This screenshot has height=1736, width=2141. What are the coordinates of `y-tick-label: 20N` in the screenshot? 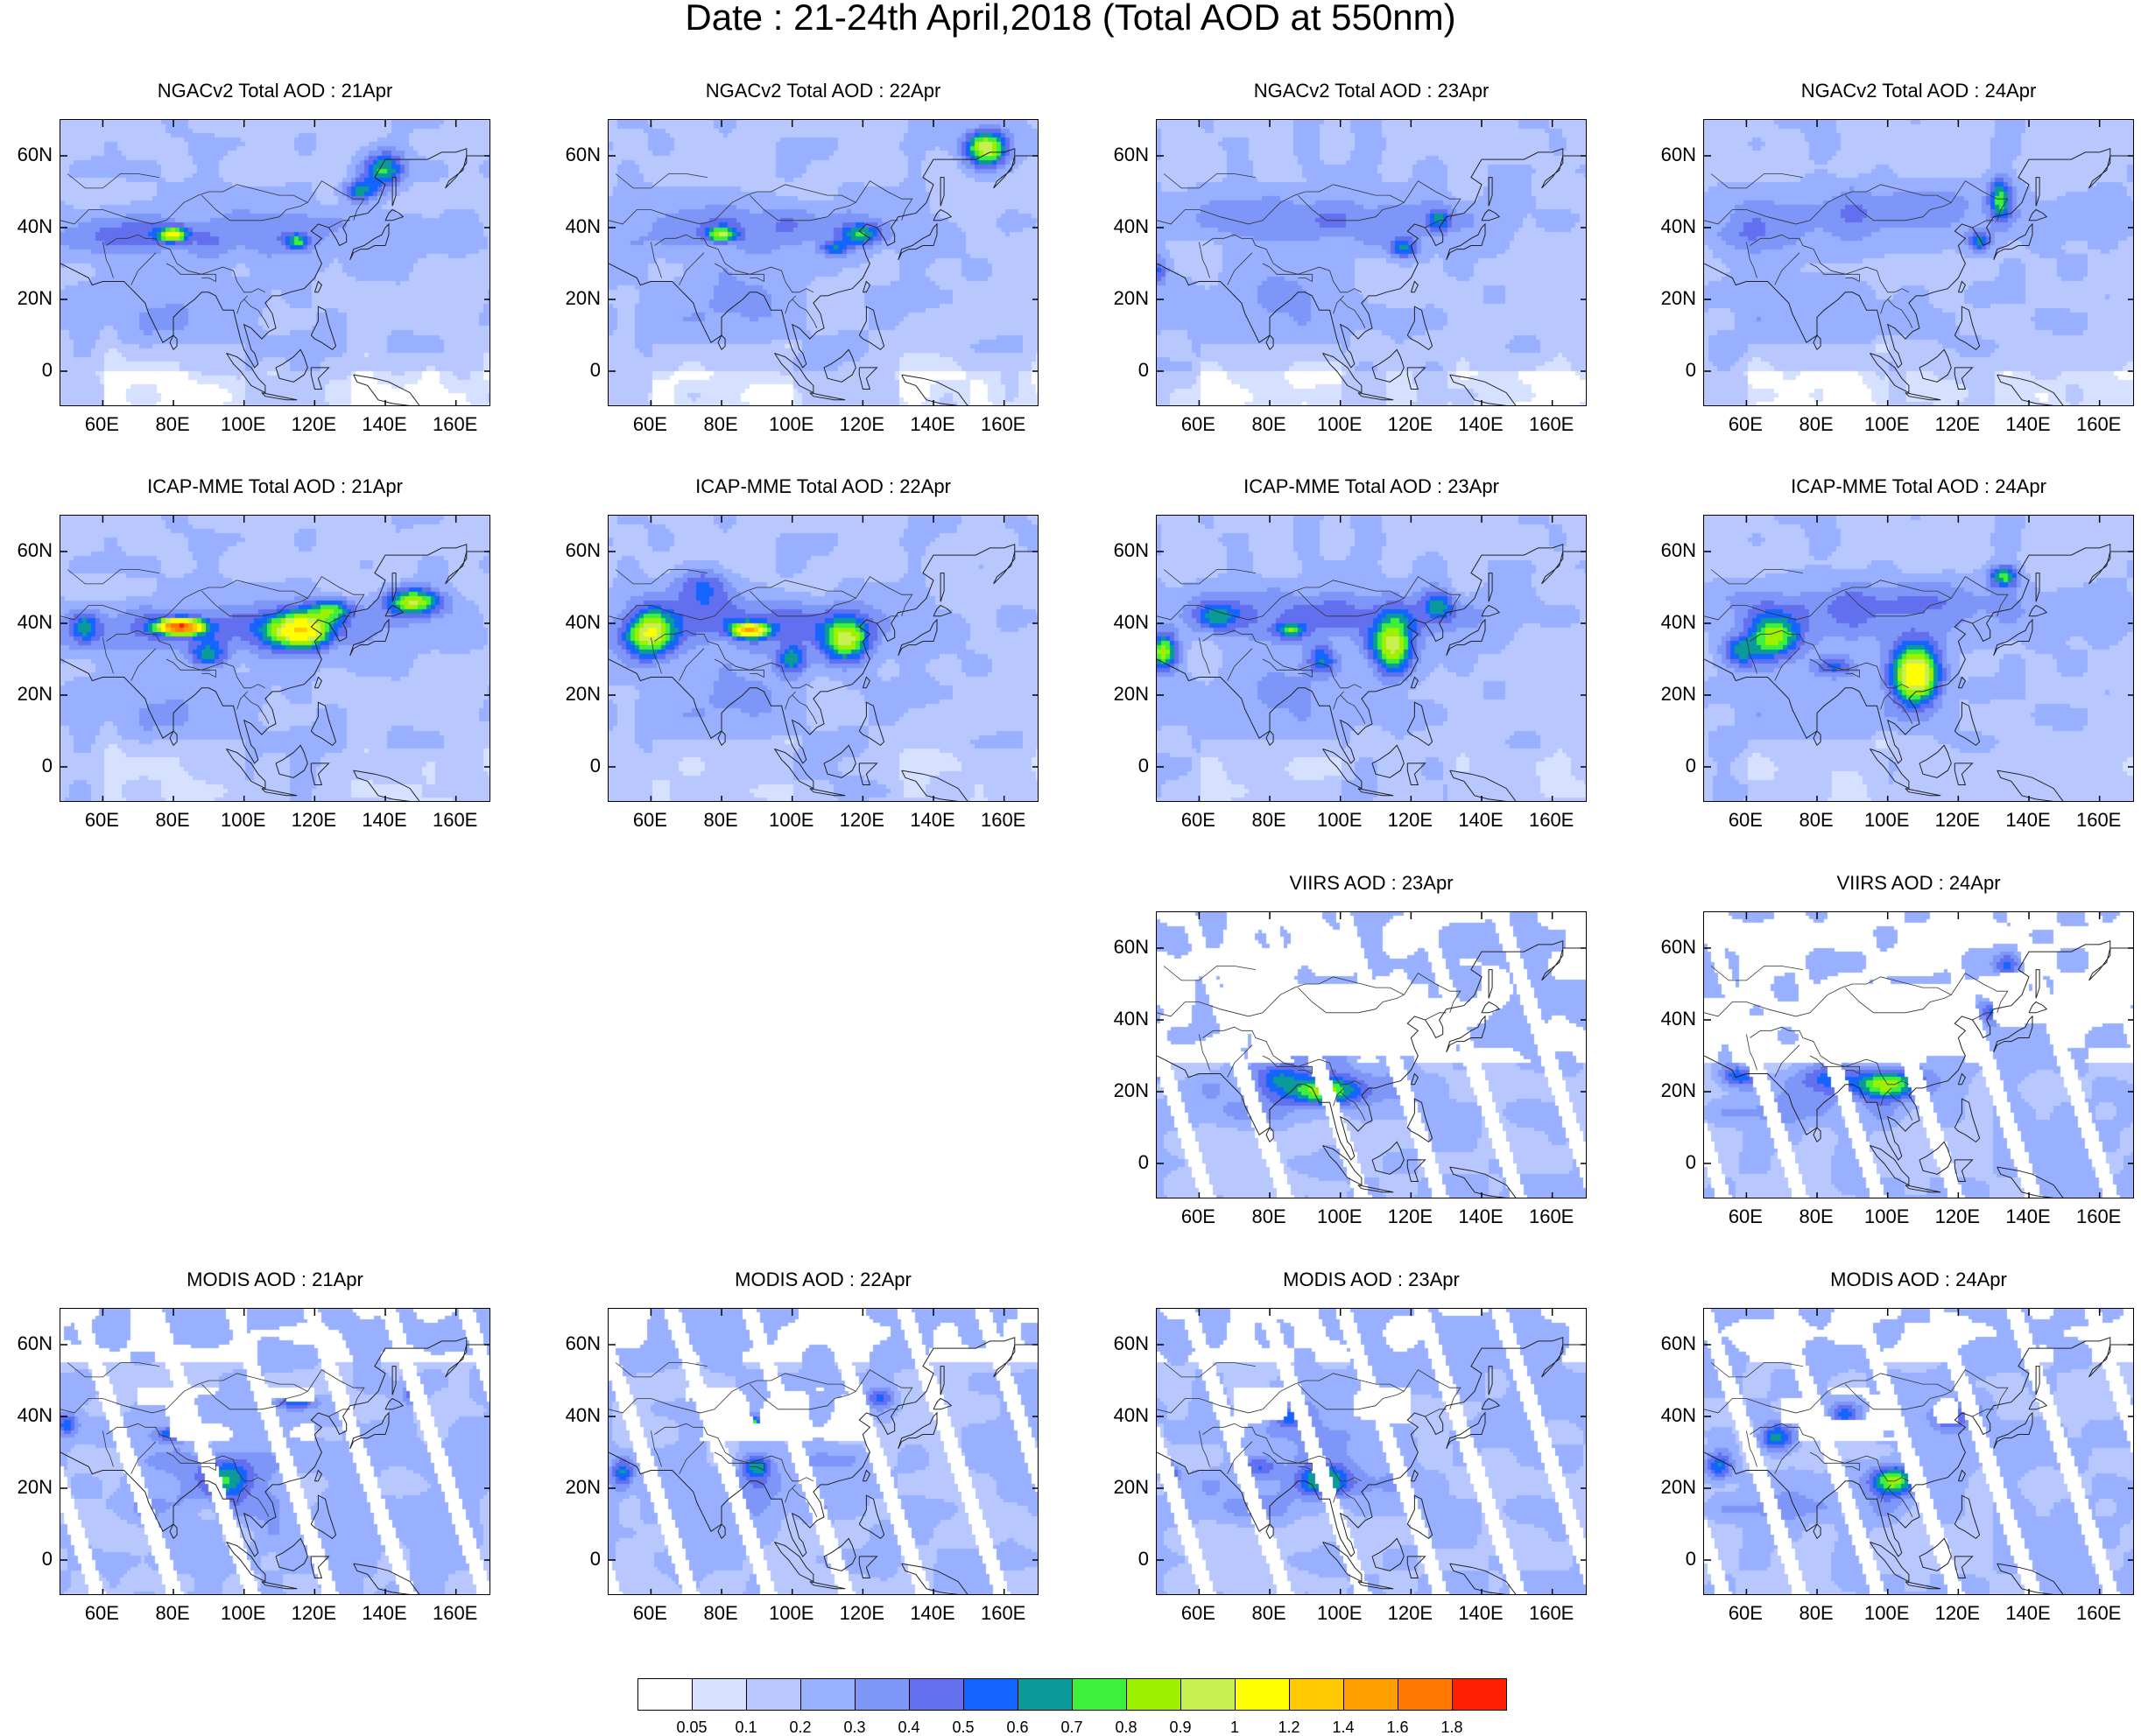 It's located at (1131, 1090).